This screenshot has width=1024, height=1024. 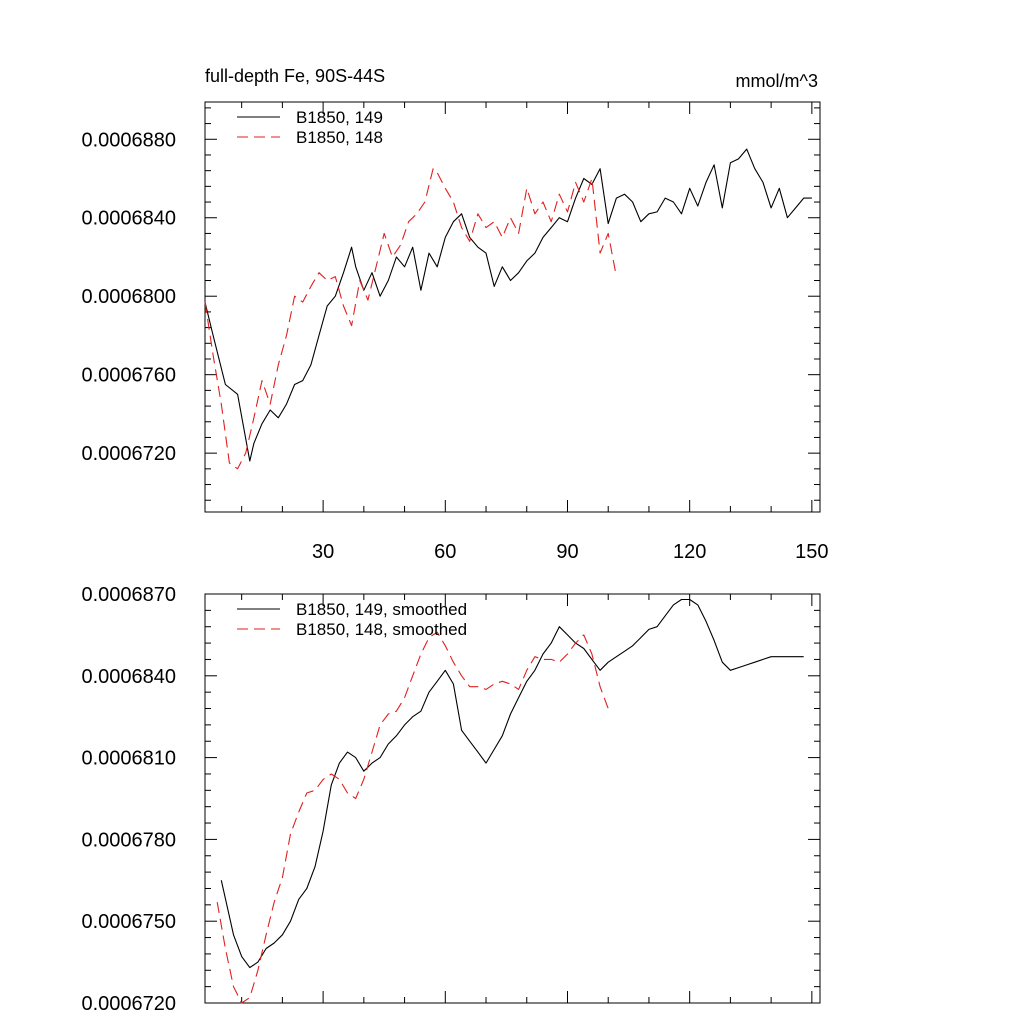 I want to click on legend-label-1: B1850, 149, smoothed, so click(x=381, y=609).